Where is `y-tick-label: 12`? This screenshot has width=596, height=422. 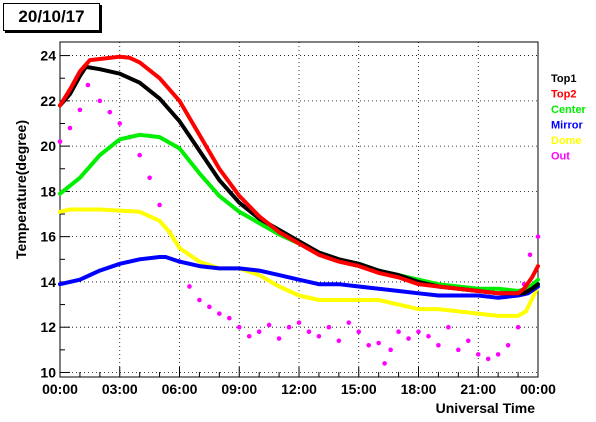 y-tick-label: 12 is located at coordinates (48, 327).